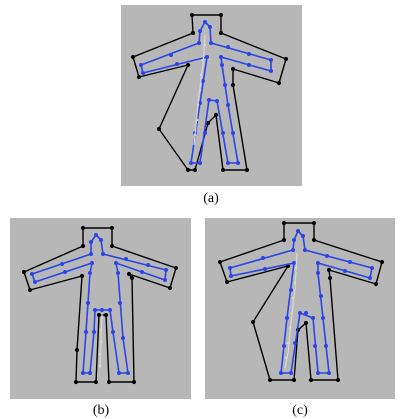 This screenshot has width=406, height=419. I want to click on panel-b-drawing, so click(100, 305).